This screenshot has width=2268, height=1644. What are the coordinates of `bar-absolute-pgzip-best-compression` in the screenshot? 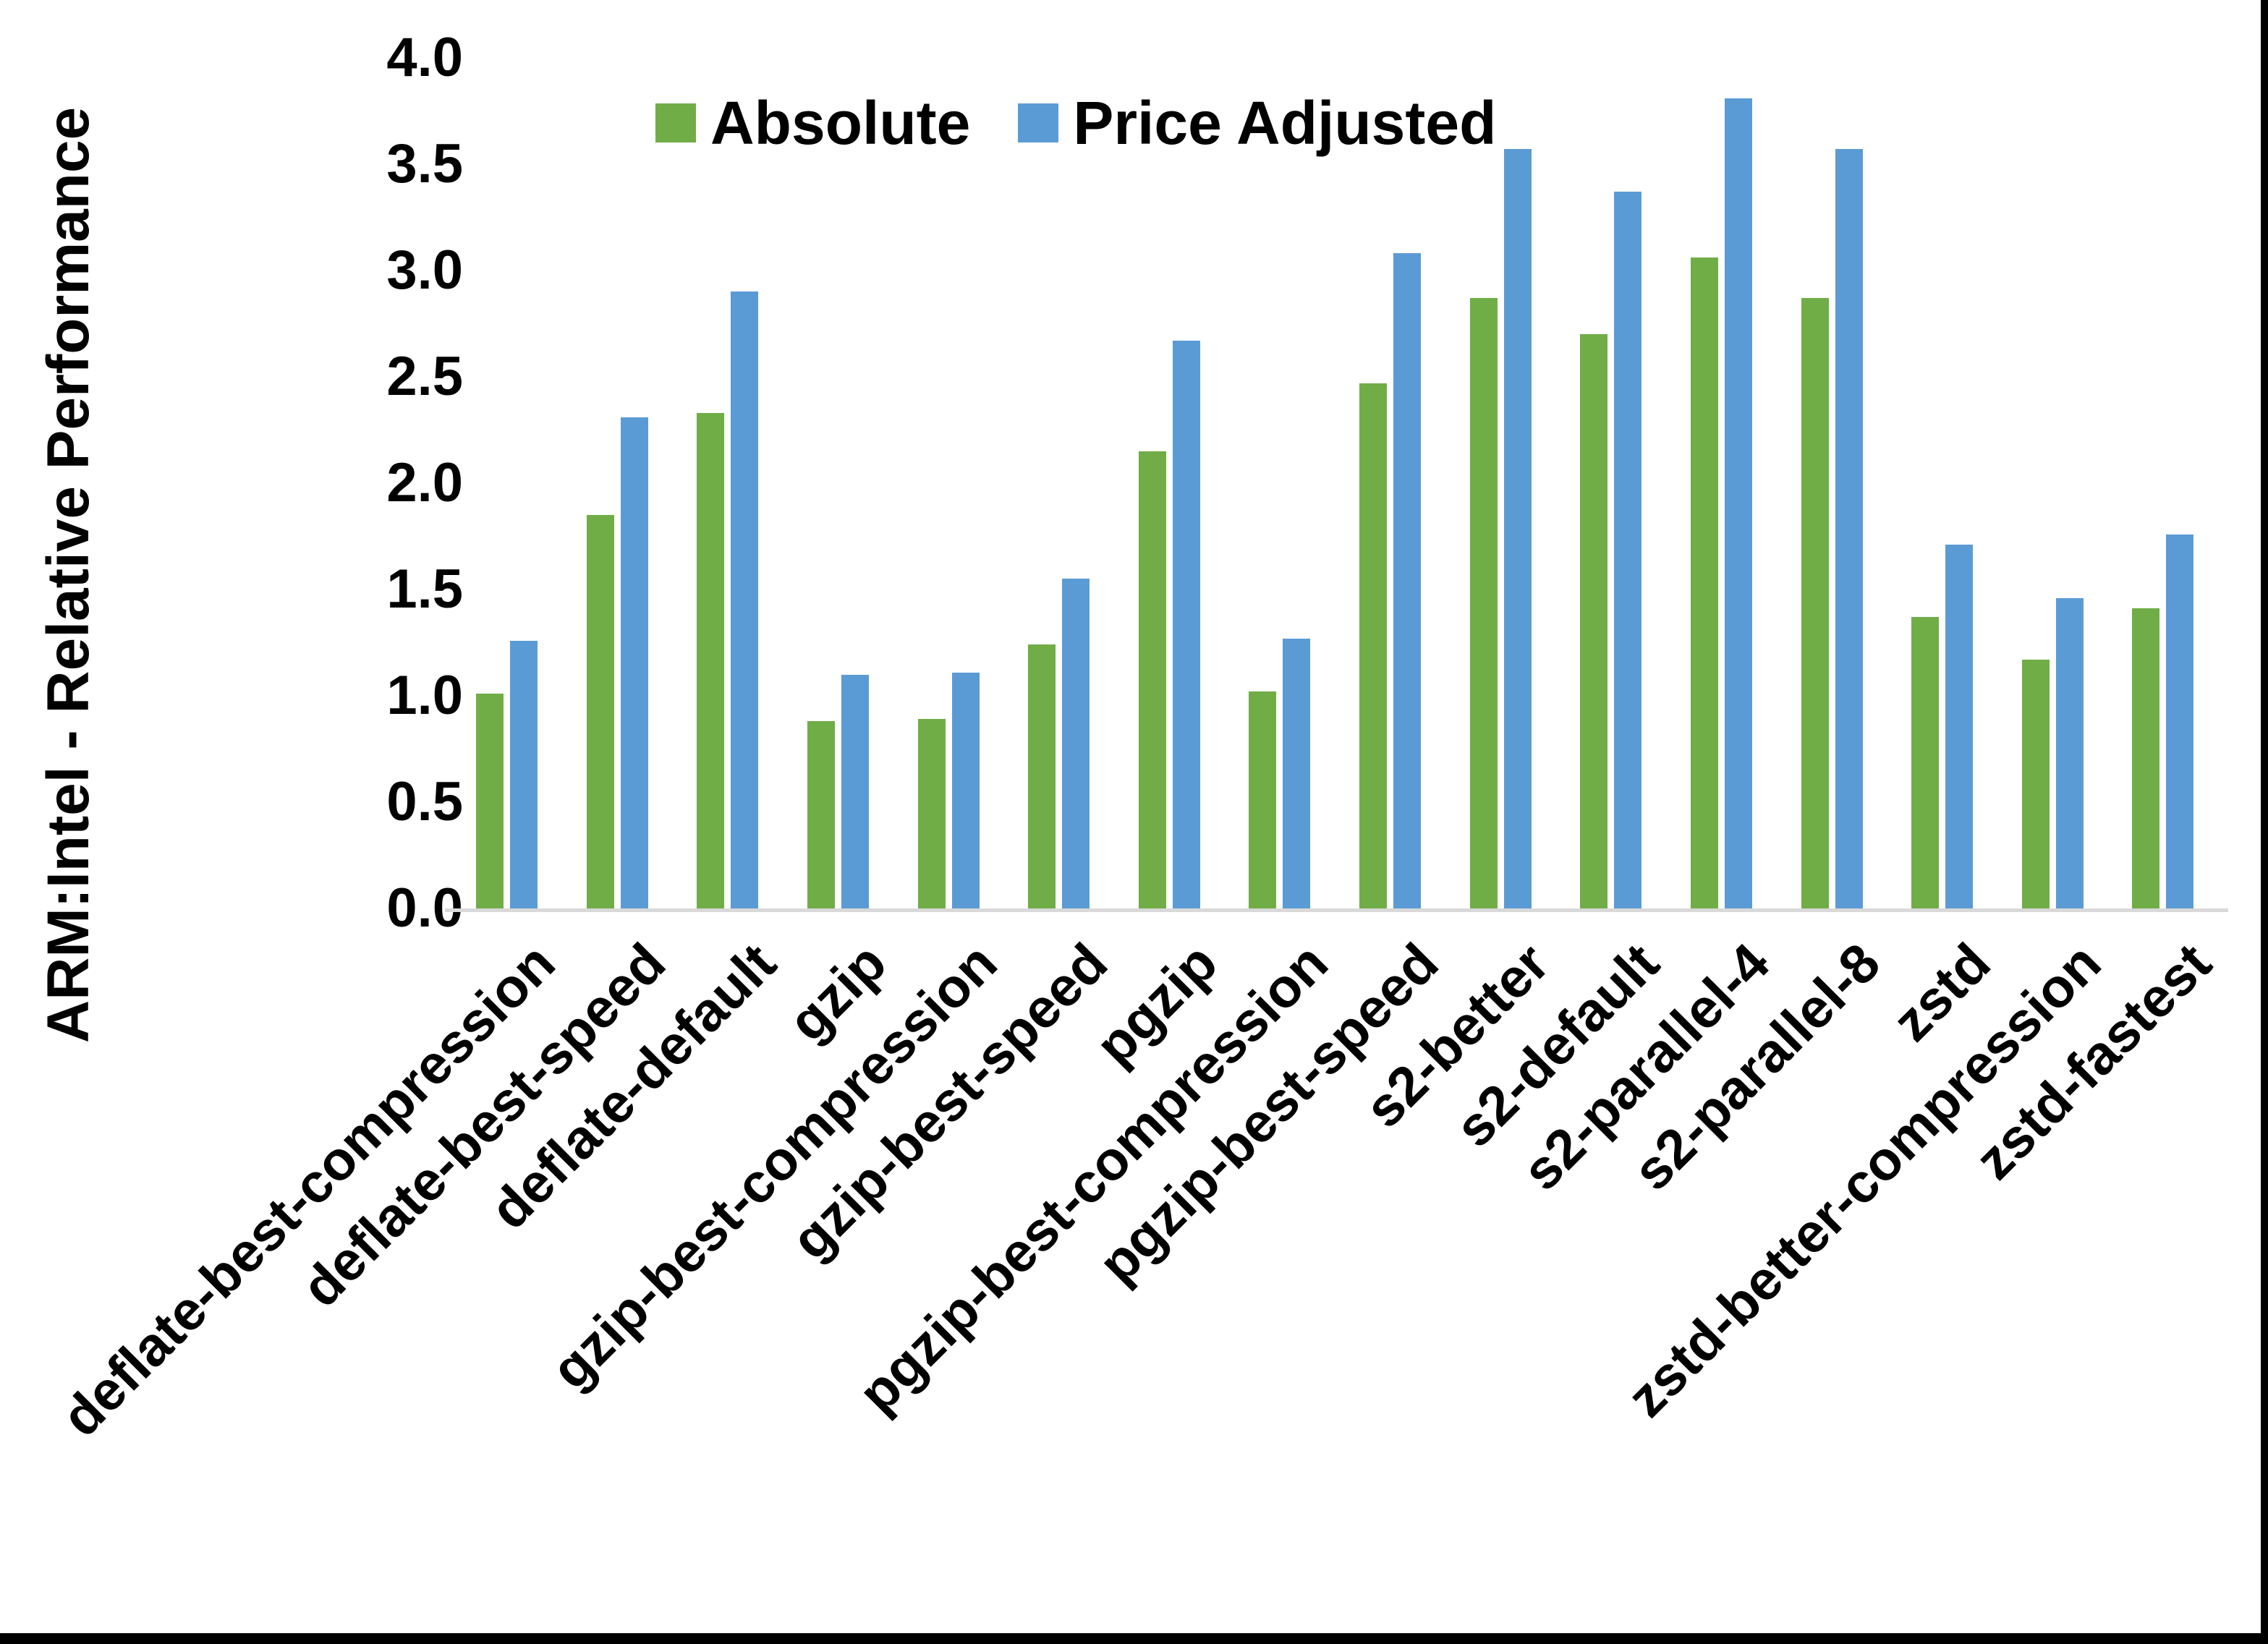 It's located at (1263, 799).